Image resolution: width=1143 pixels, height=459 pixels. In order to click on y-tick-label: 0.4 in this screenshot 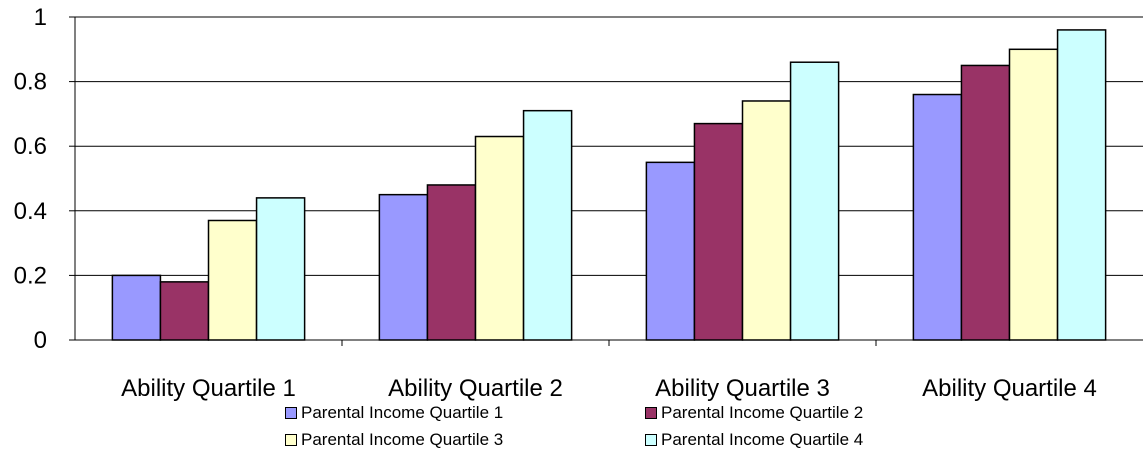, I will do `click(30, 211)`.